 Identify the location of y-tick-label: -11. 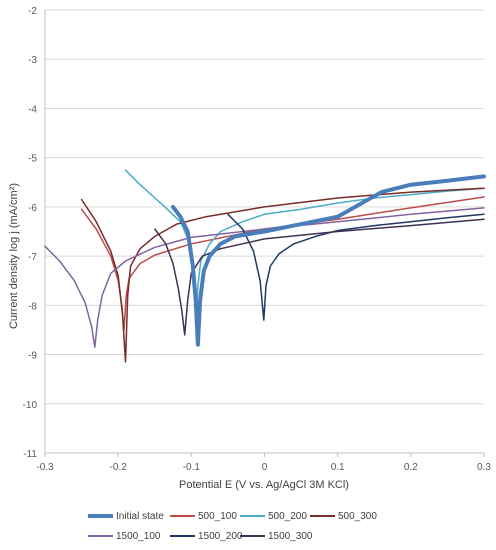
(30, 454).